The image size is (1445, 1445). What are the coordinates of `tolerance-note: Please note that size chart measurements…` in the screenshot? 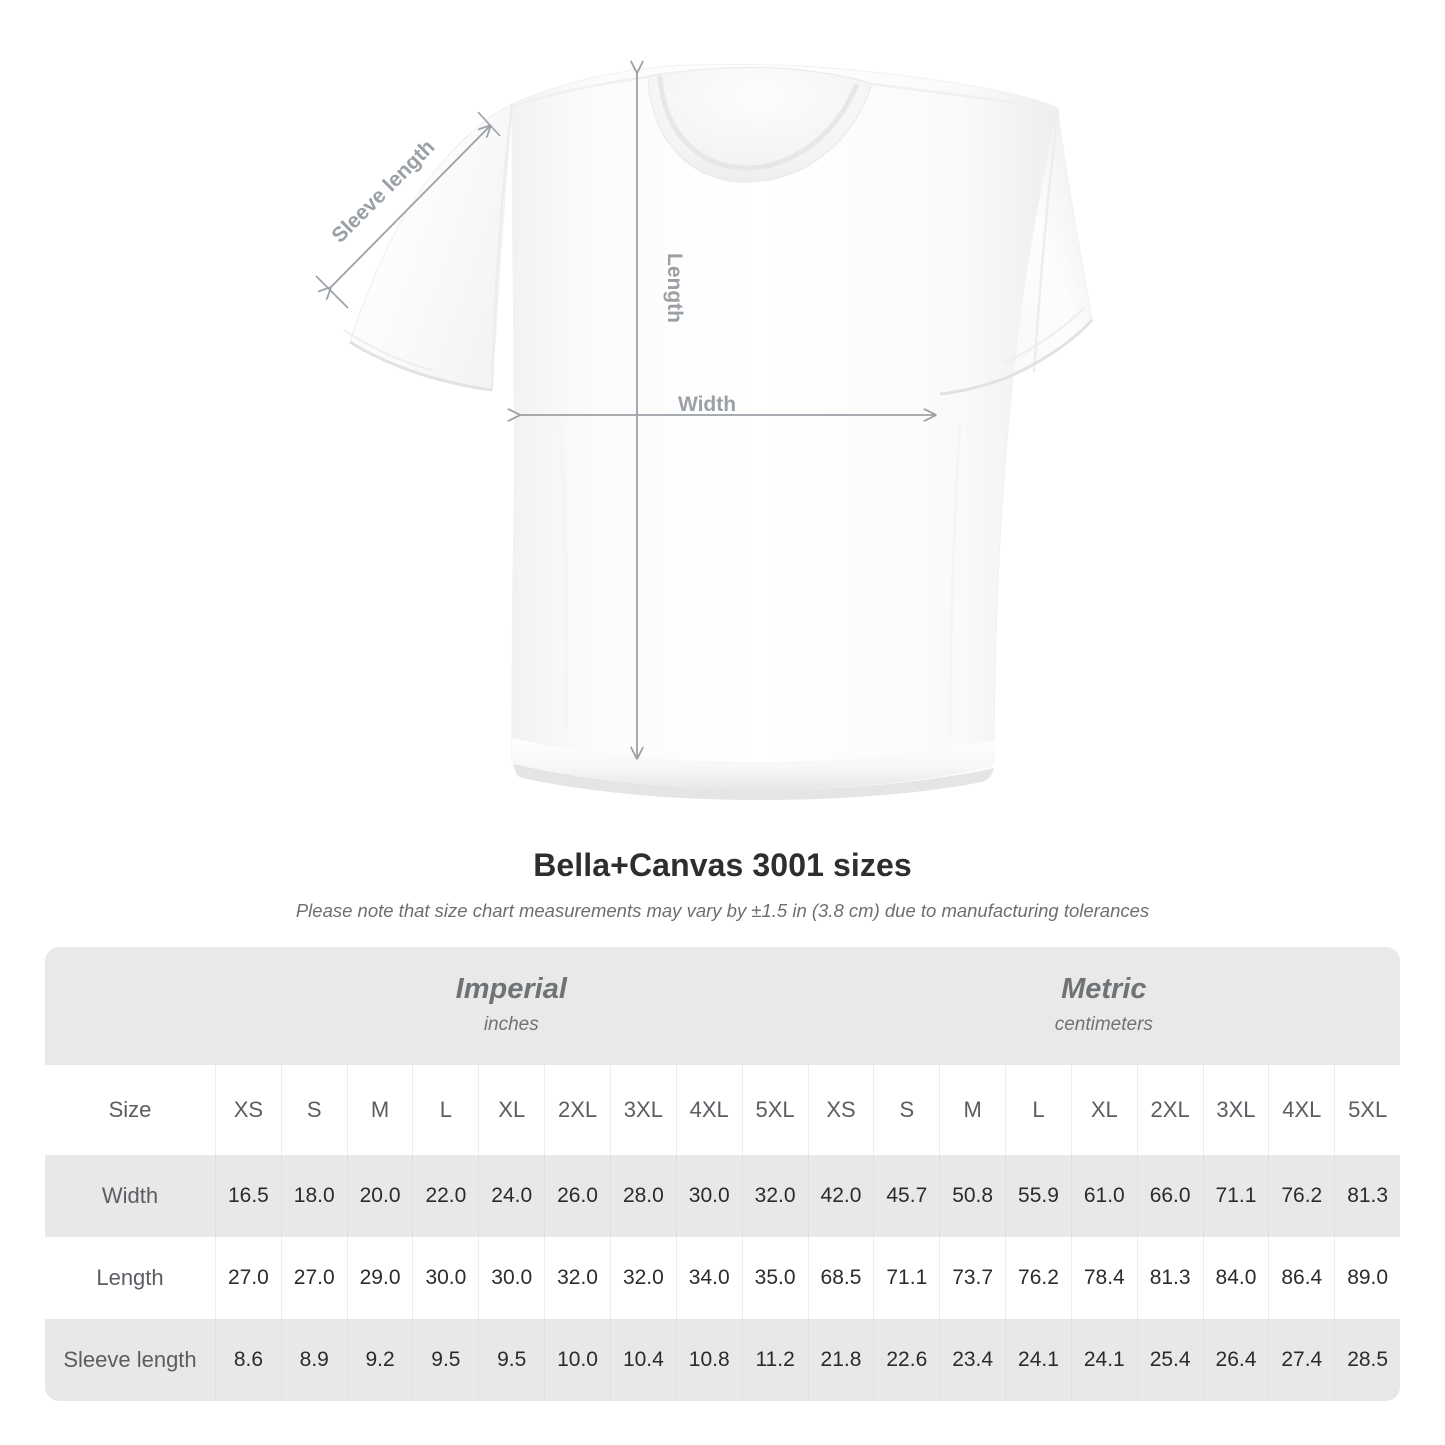 It's located at (722, 910).